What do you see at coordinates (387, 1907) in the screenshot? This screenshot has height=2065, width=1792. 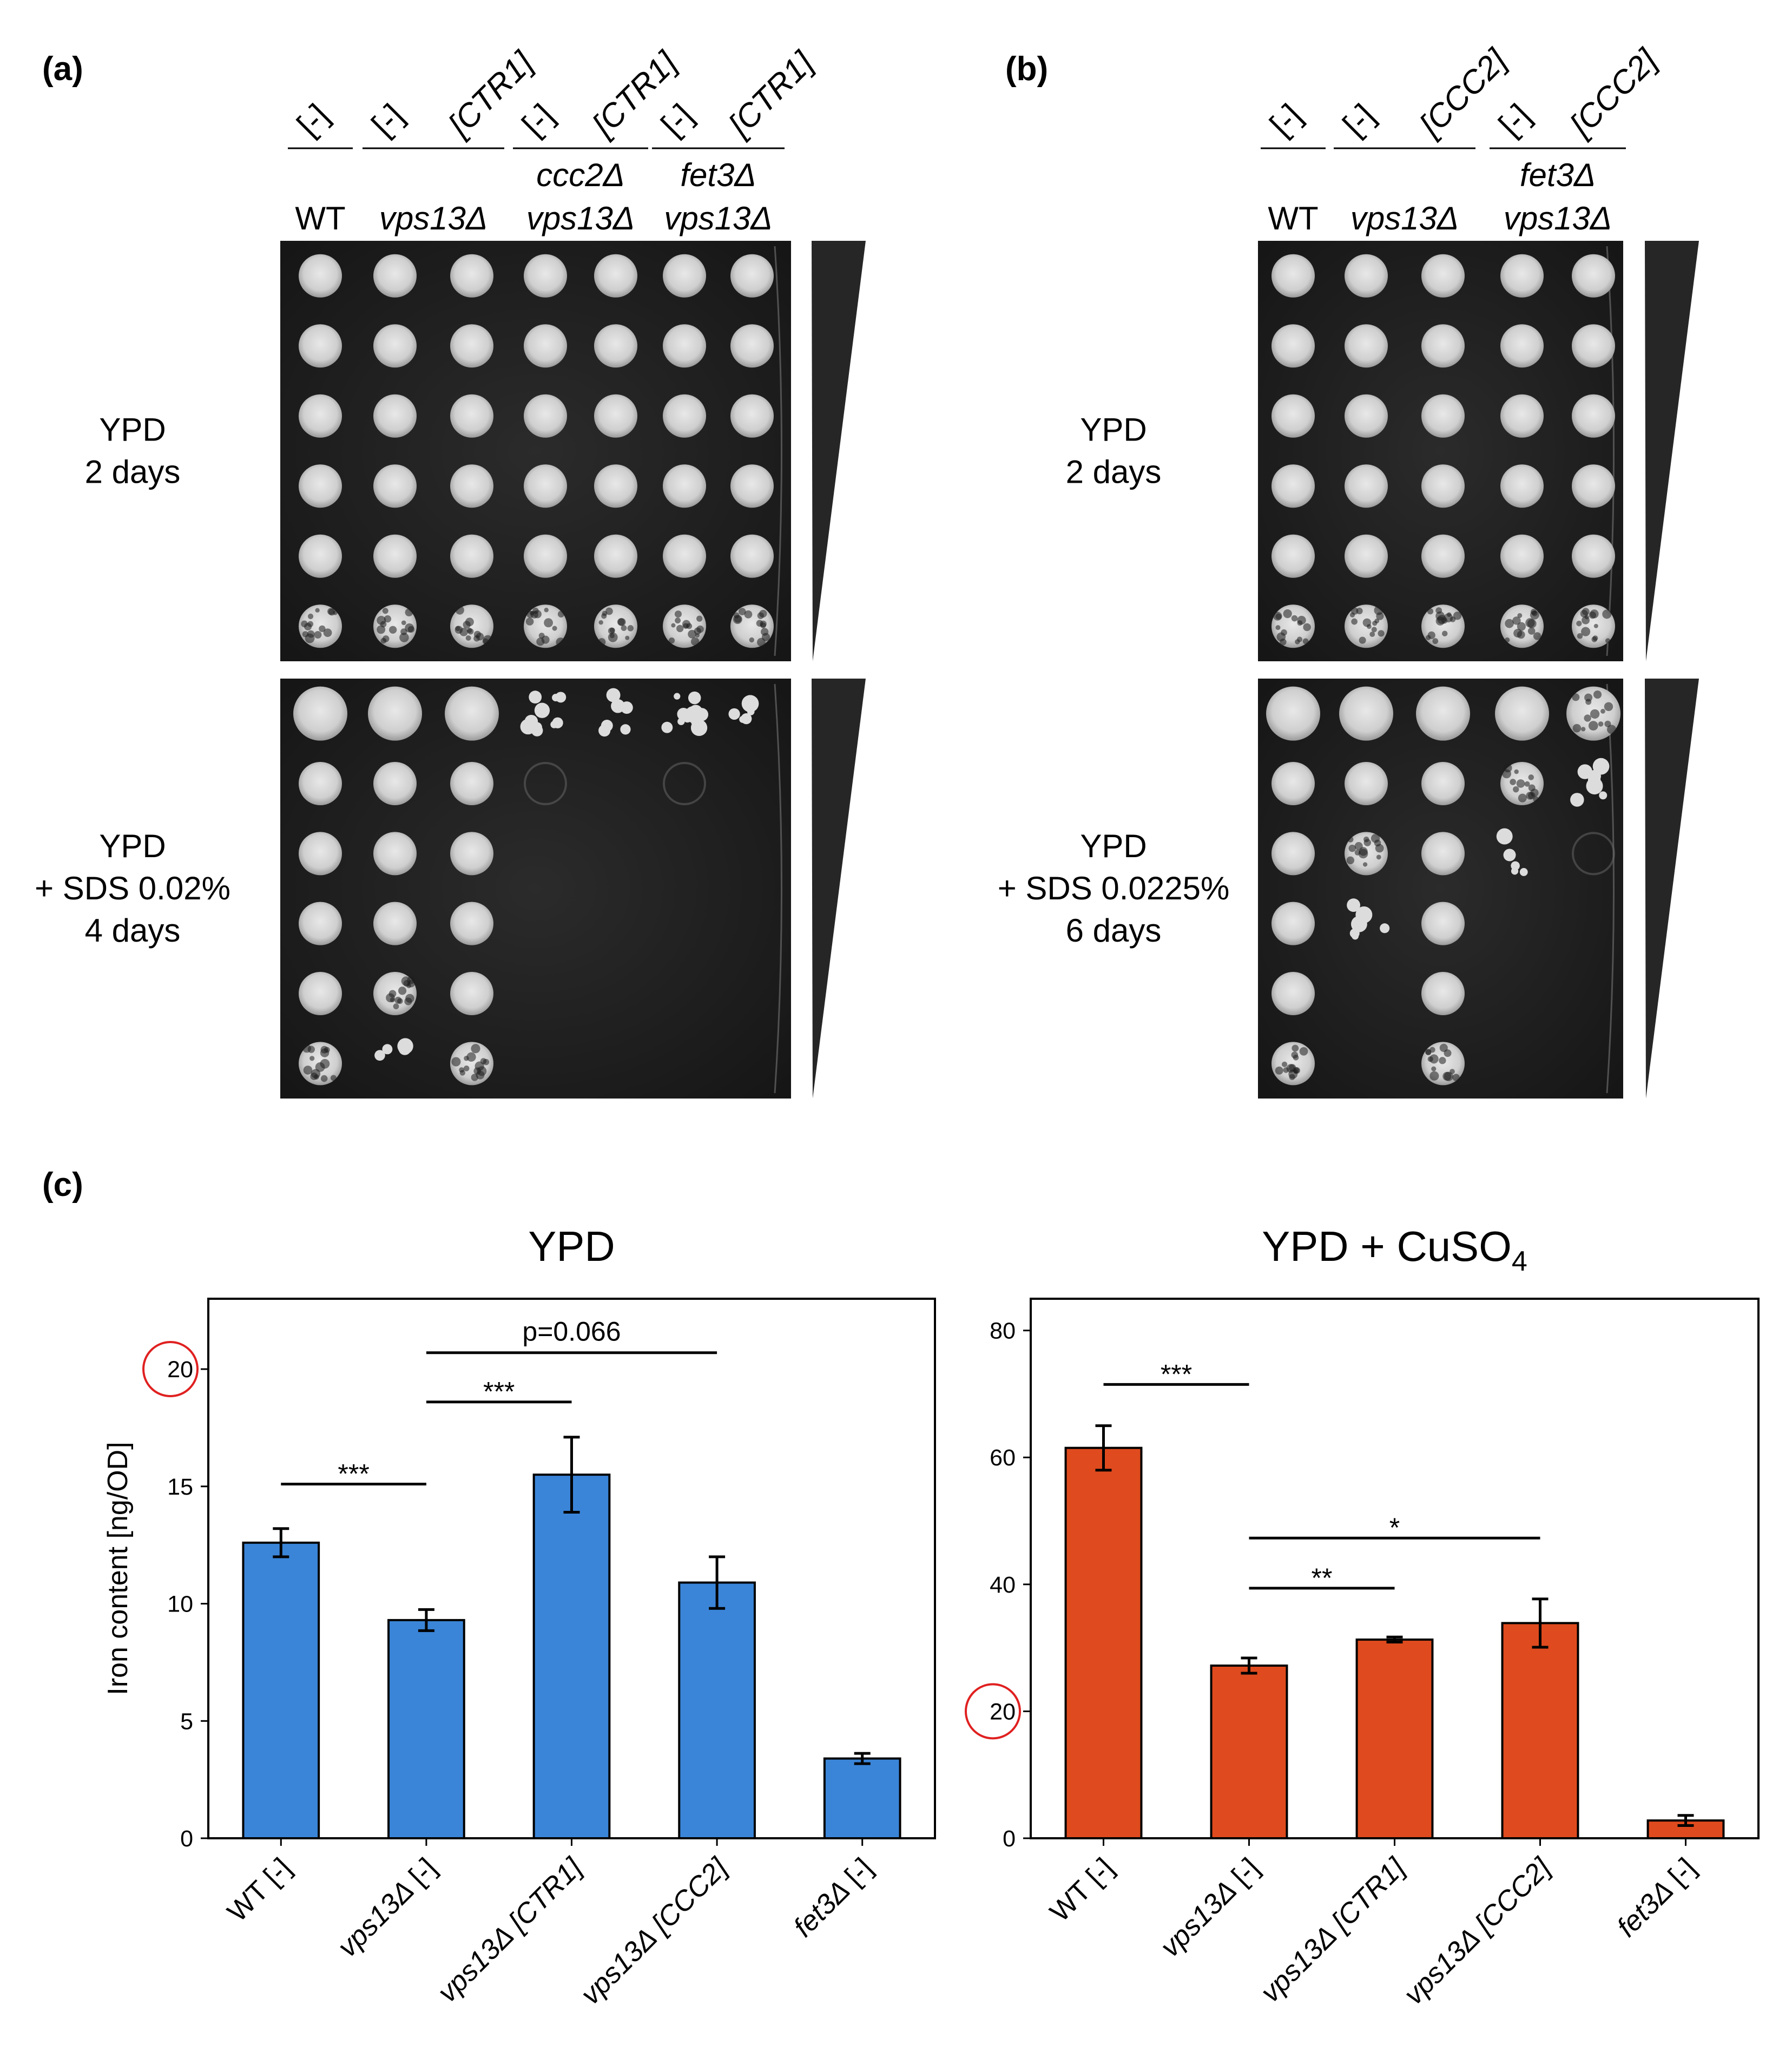 I see `x-tick-label: vps13Δ [-]` at bounding box center [387, 1907].